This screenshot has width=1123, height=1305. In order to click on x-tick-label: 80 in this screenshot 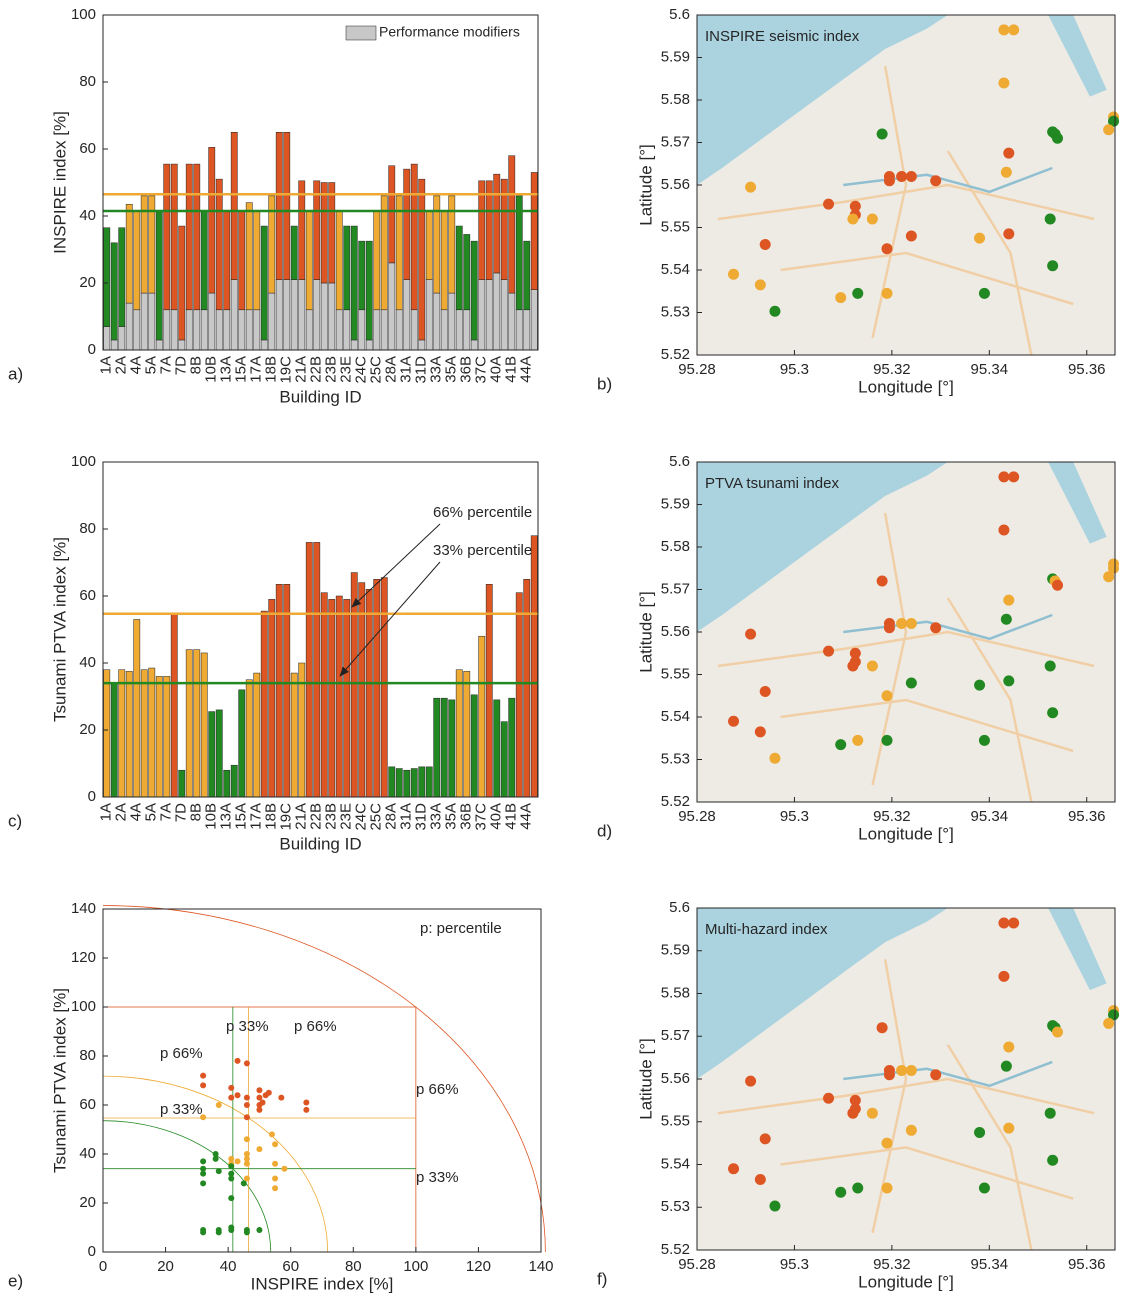, I will do `click(353, 1266)`.